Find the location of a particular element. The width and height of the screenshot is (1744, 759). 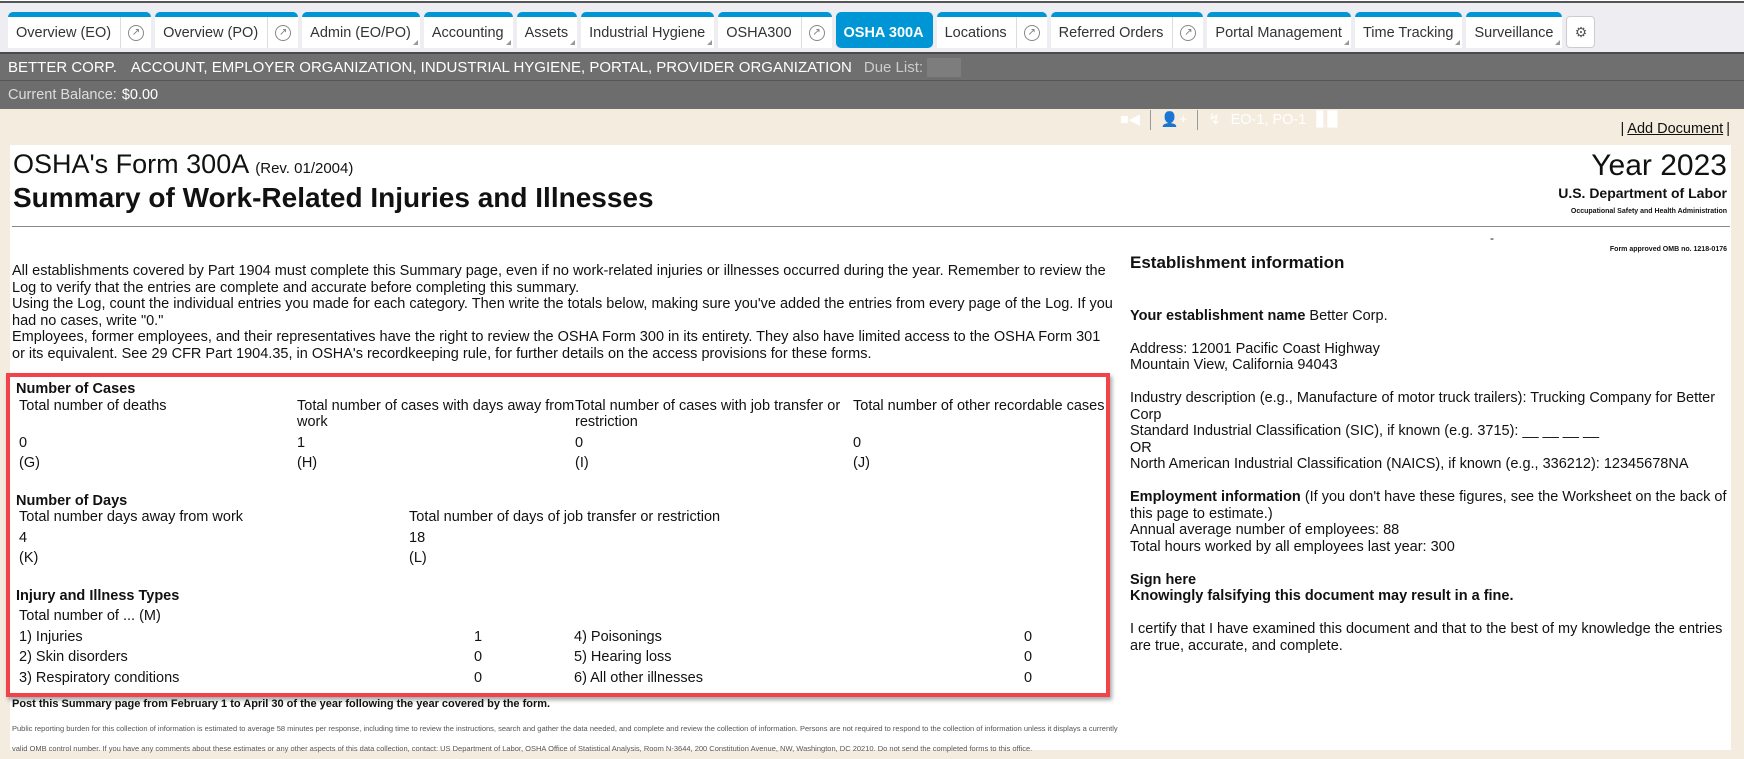

tab-admin-eo-po-: Admin (EO/PO) is located at coordinates (361, 30).